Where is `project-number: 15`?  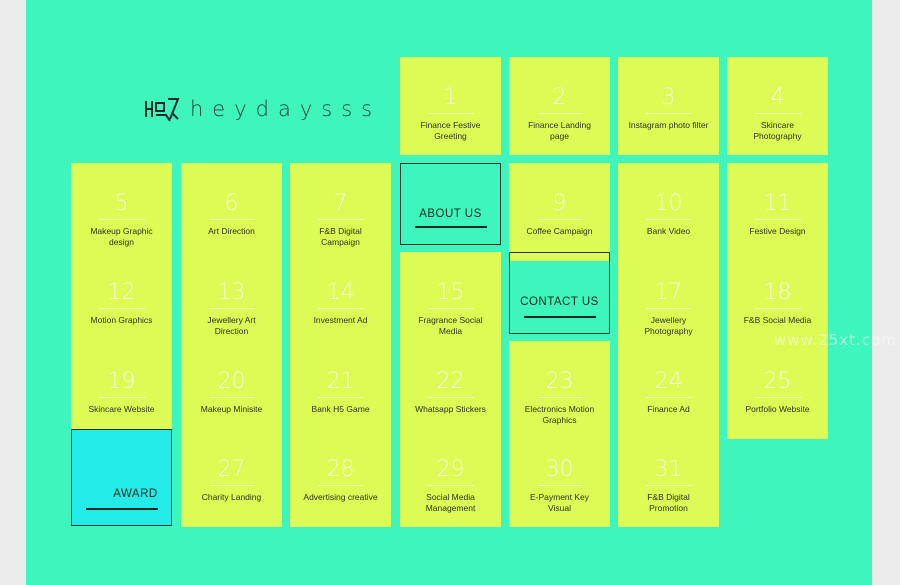
project-number: 15 is located at coordinates (450, 292).